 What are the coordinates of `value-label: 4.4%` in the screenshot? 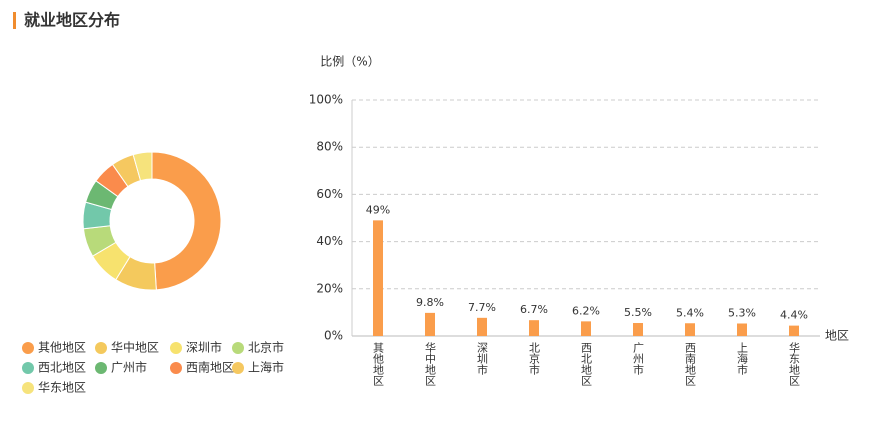 It's located at (794, 315).